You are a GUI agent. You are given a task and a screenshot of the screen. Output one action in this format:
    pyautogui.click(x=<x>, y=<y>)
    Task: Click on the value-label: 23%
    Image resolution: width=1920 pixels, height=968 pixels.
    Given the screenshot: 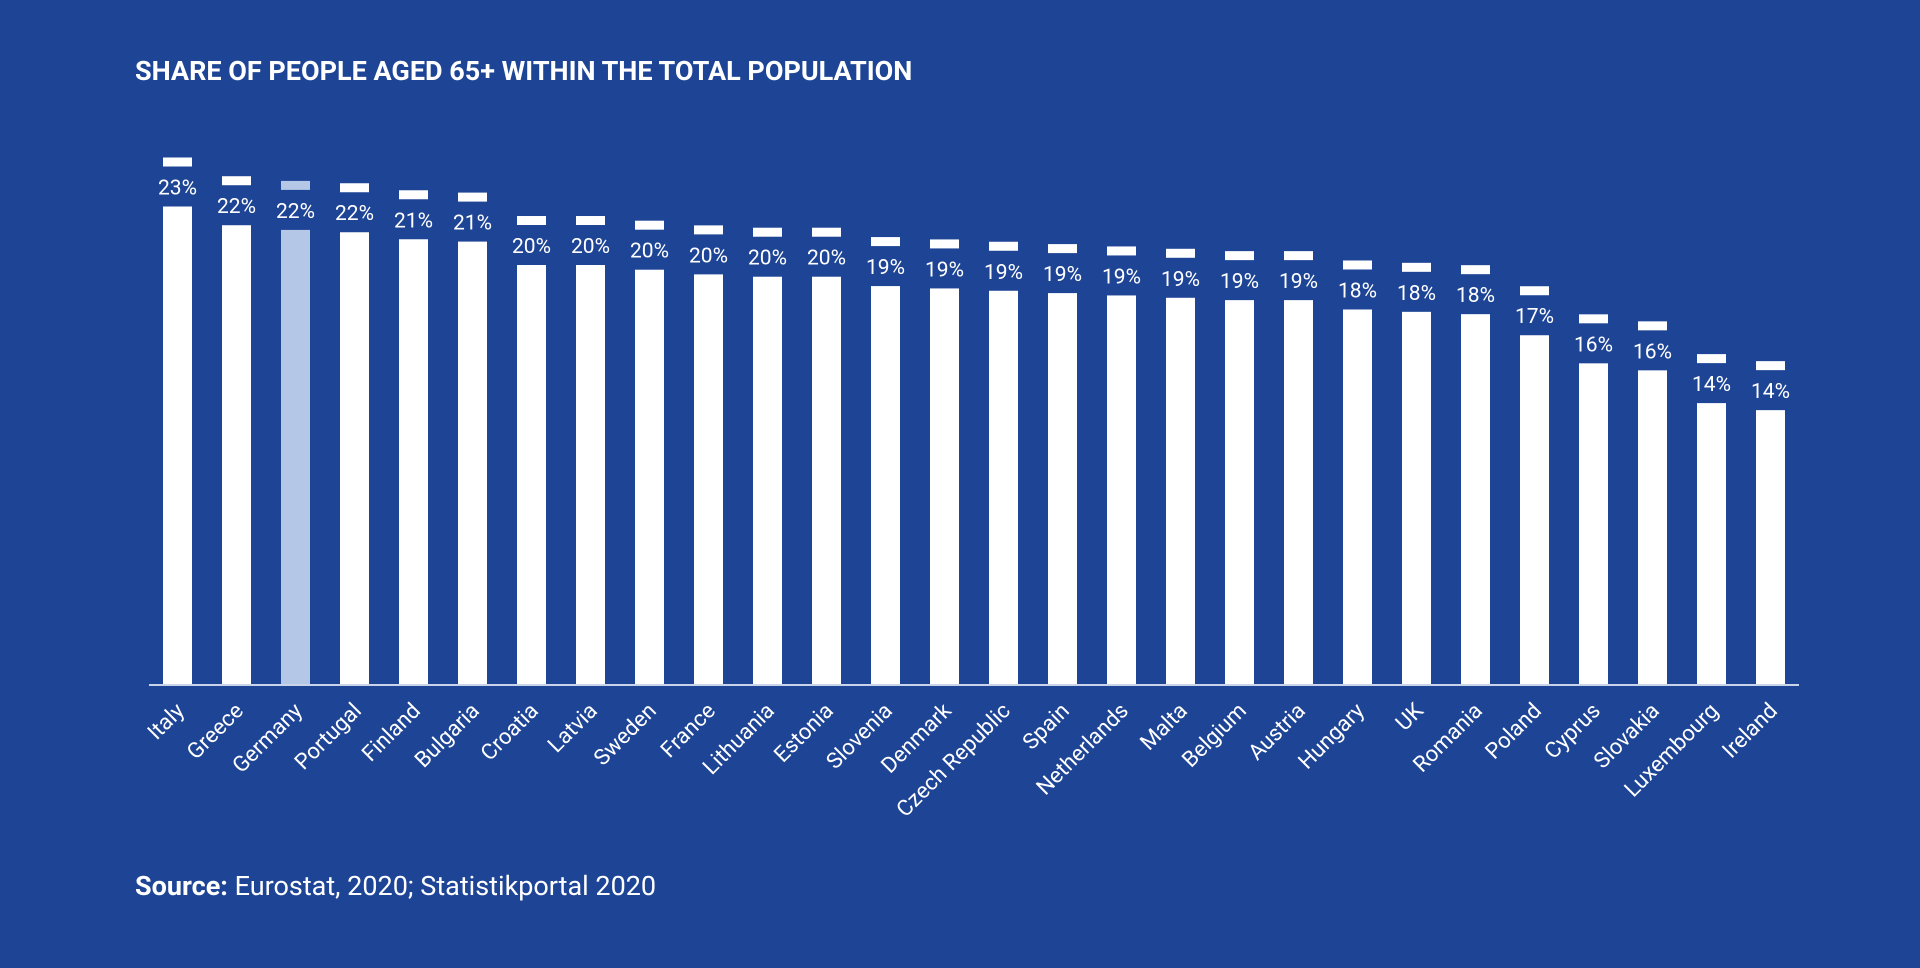 What is the action you would take?
    pyautogui.click(x=177, y=188)
    